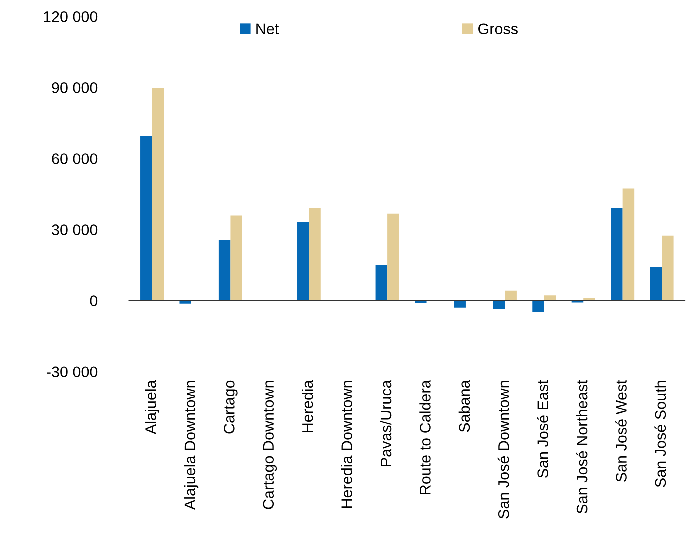 The width and height of the screenshot is (696, 555). What do you see at coordinates (498, 29) in the screenshot?
I see `legend-label: Gross` at bounding box center [498, 29].